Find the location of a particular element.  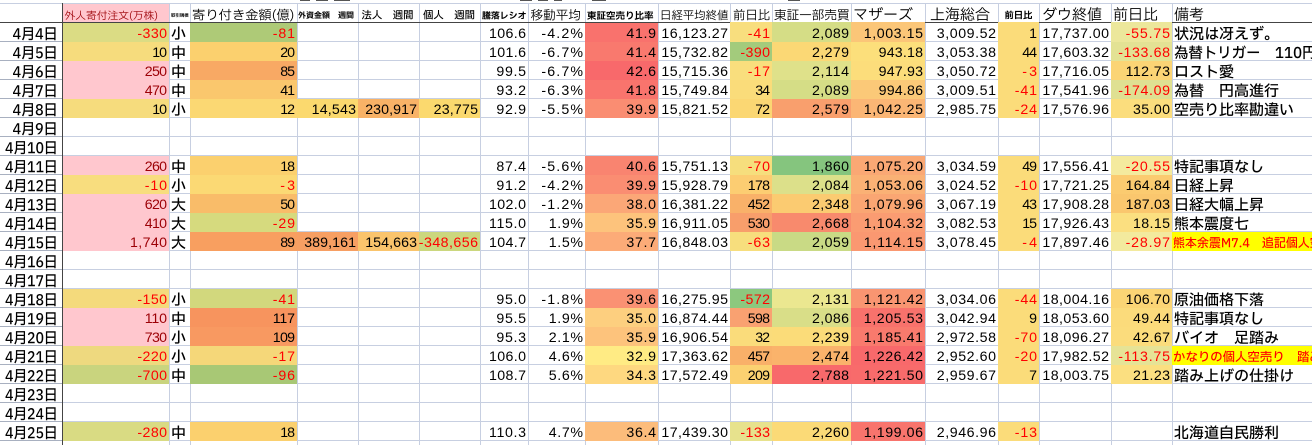

svg-text: 17,908.28 is located at coordinates (1075, 205).